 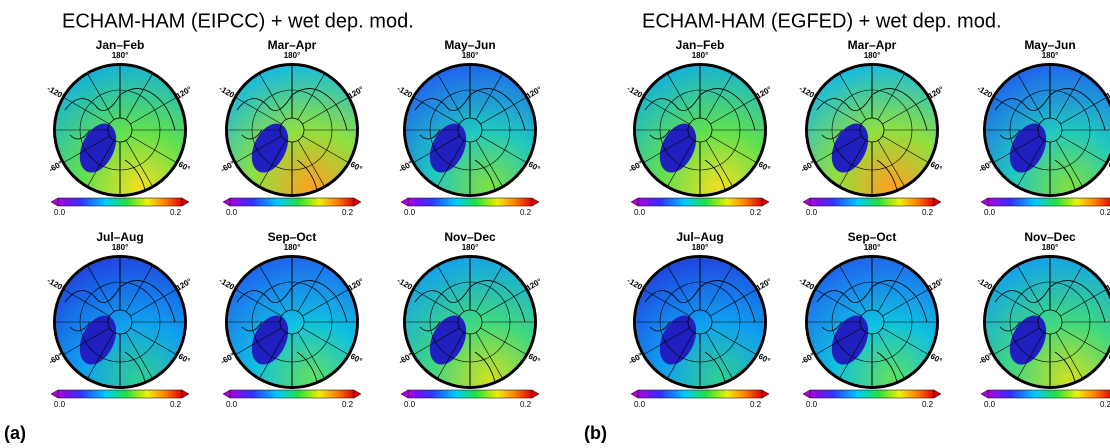 I want to click on period-label: Nov–Dec, so click(x=1050, y=237).